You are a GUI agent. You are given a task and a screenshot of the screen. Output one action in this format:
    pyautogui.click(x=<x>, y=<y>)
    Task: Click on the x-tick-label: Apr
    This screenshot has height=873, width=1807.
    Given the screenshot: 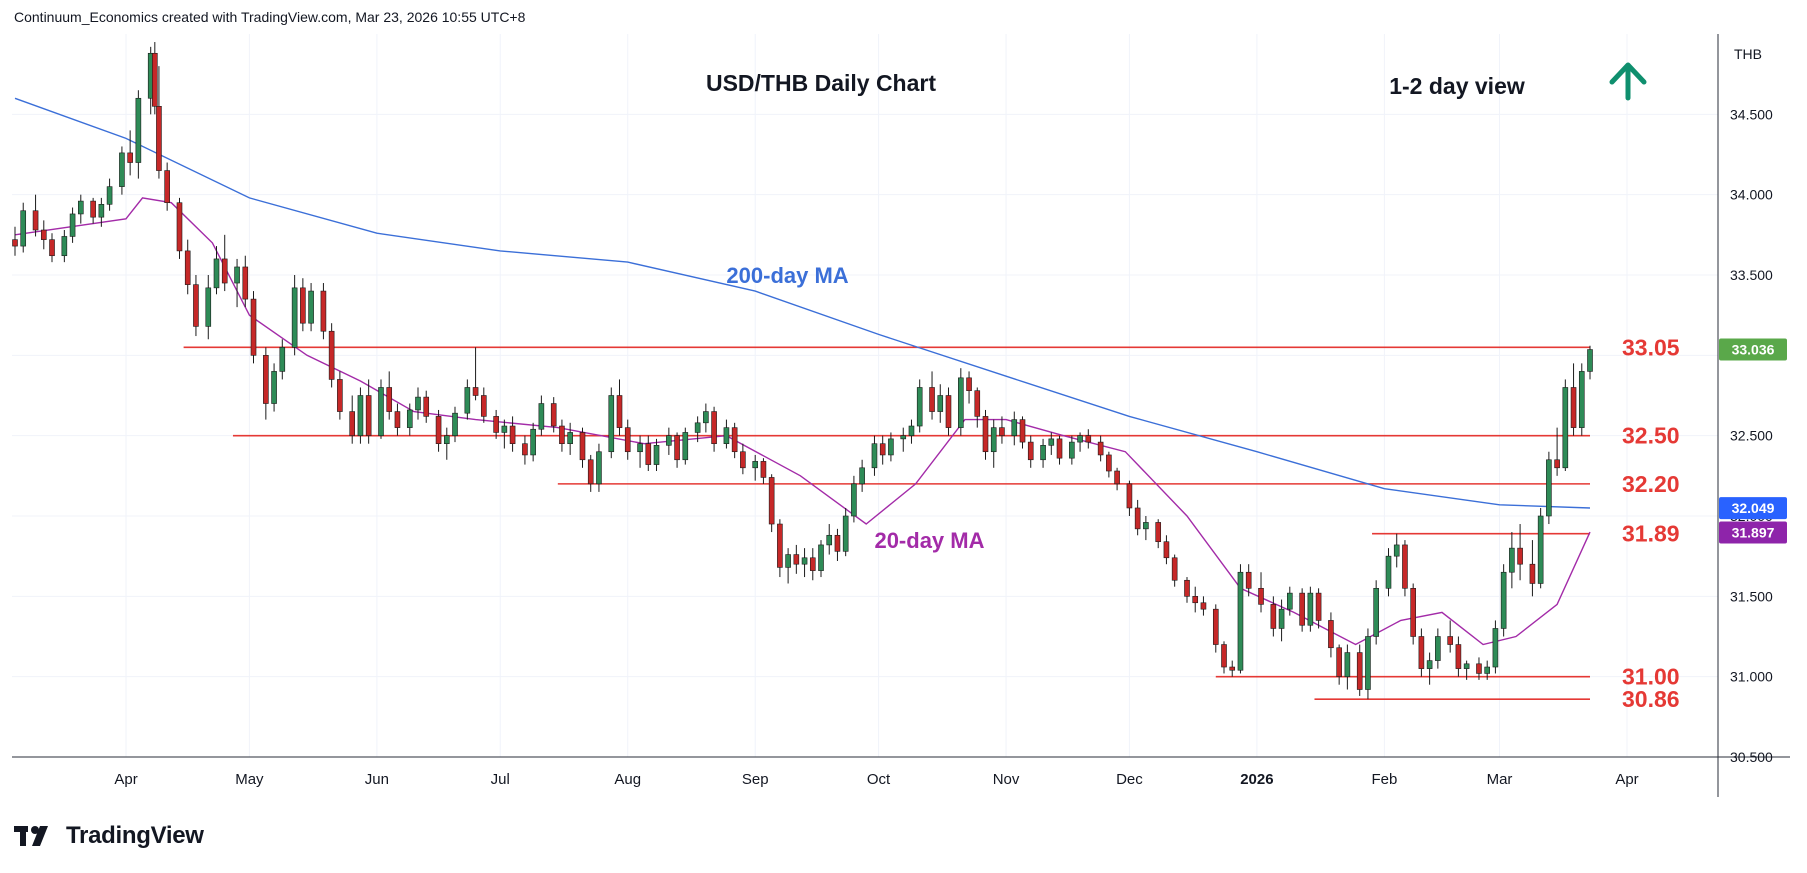 What is the action you would take?
    pyautogui.click(x=1626, y=779)
    